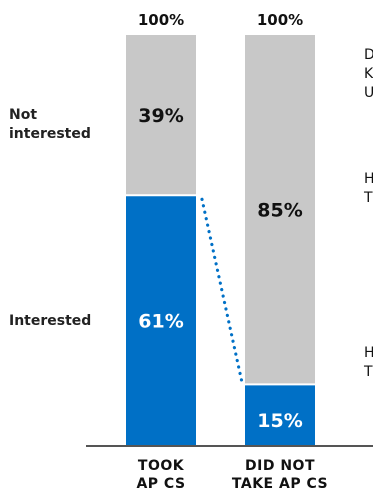 The width and height of the screenshot is (373, 499). I want to click on right-note-1-line-2: K, so click(368, 74).